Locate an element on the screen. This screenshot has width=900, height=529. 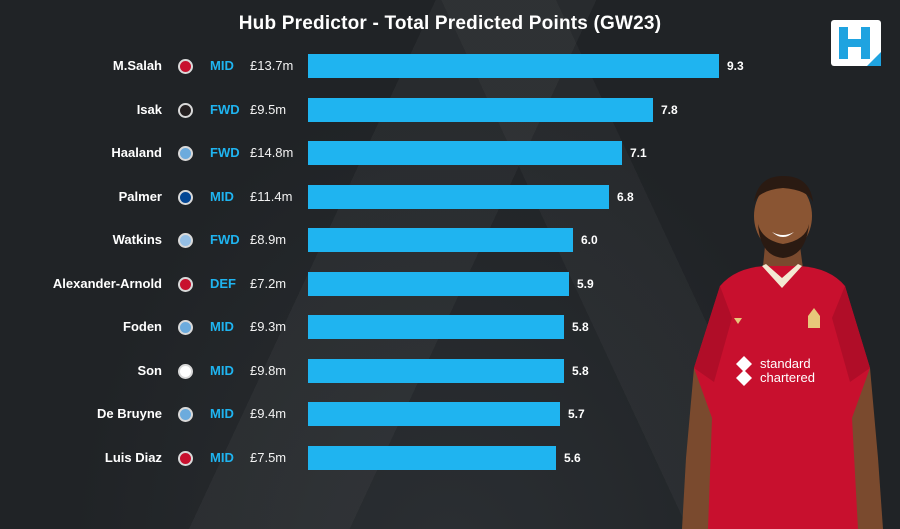
chart-row: Luis Diaz MID £7.5m 5.6 is located at coordinates (450, 459).